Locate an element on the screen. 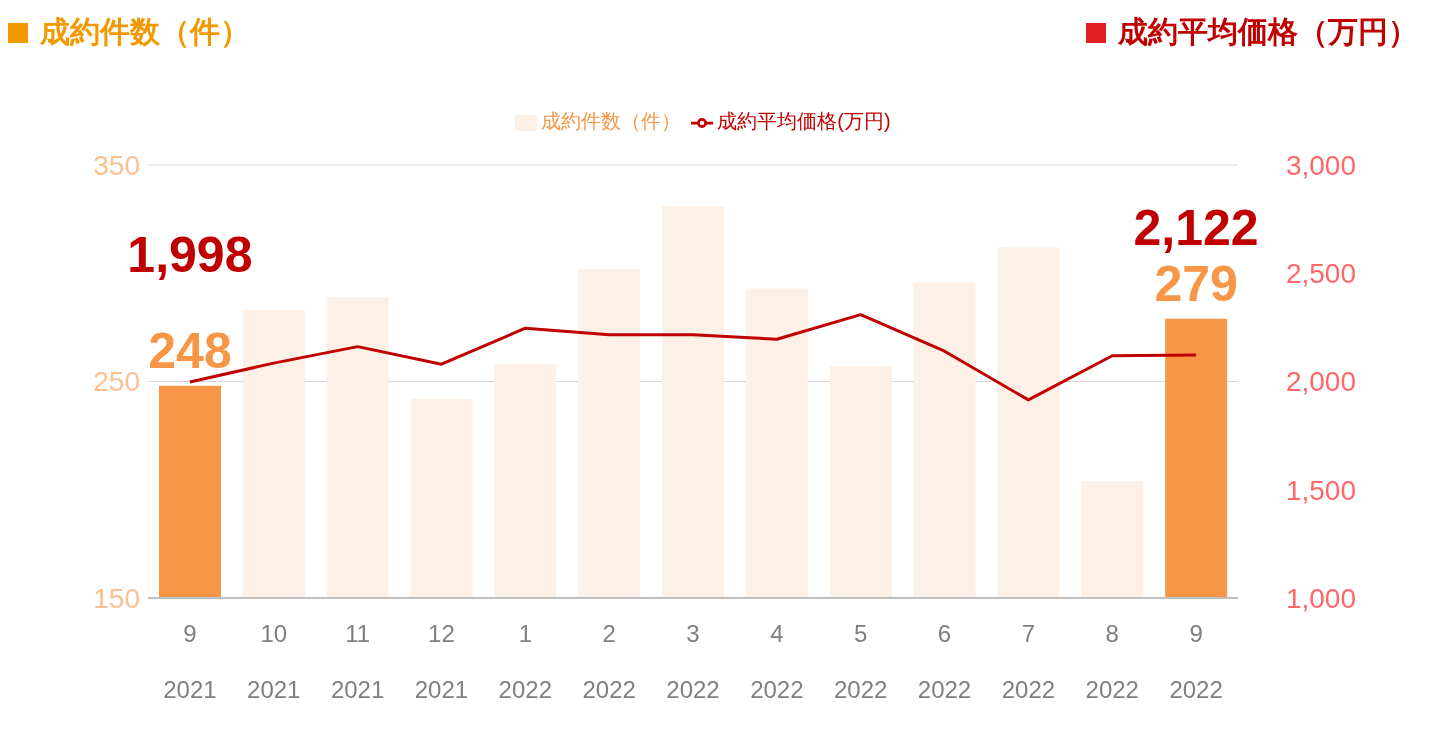 Image resolution: width=1440 pixels, height=738 pixels. category-label: 9 2022 is located at coordinates (1196, 661).